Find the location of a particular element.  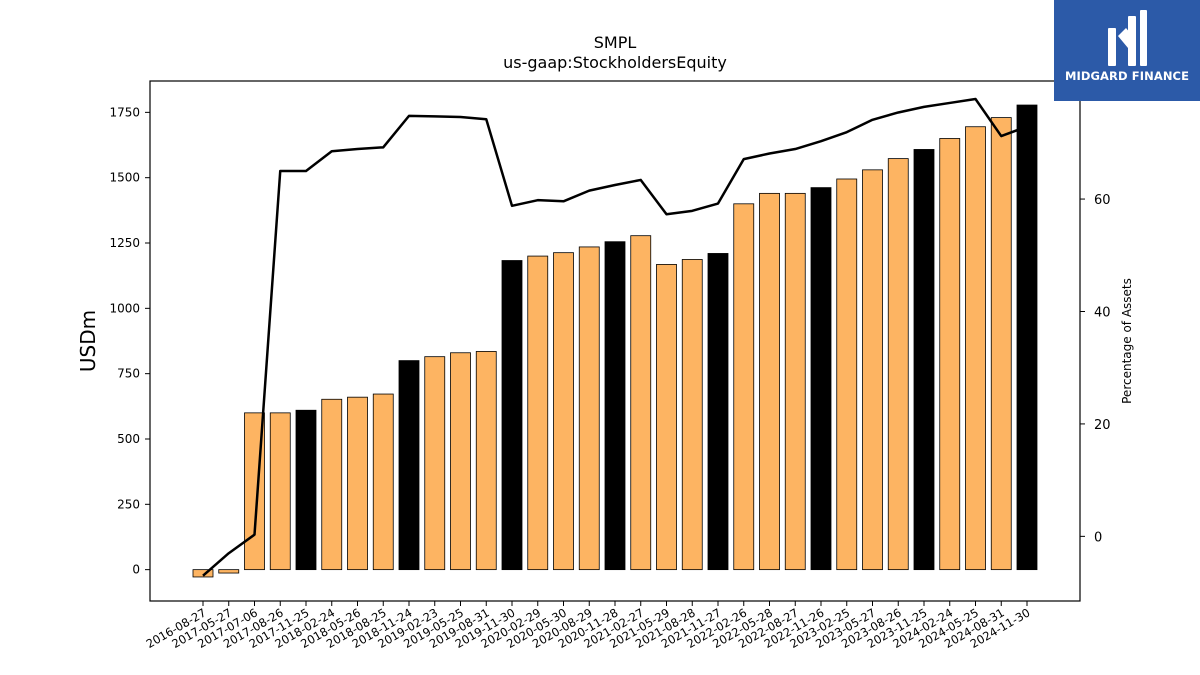

chart-title: SMPL is located at coordinates (615, 42).